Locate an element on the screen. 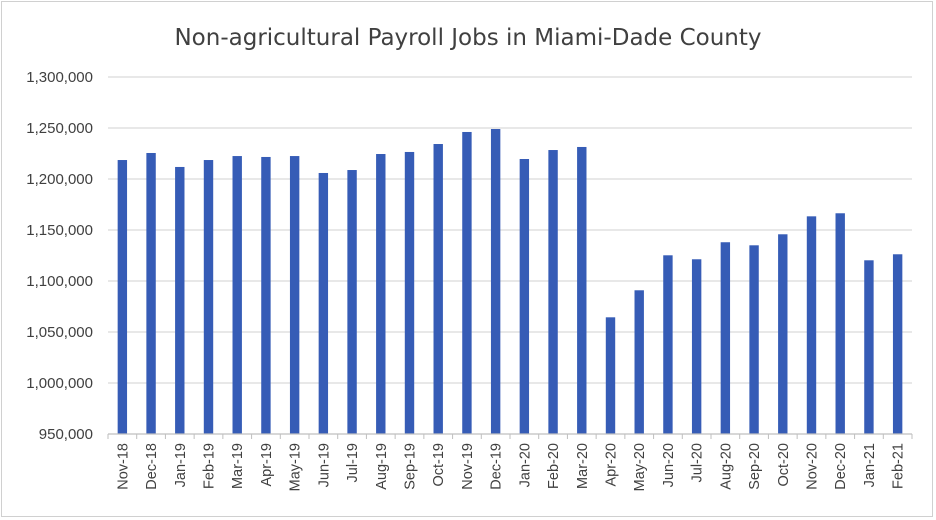 This screenshot has height=520, width=936. y-tick-label: 1,050,000 is located at coordinates (59, 332).